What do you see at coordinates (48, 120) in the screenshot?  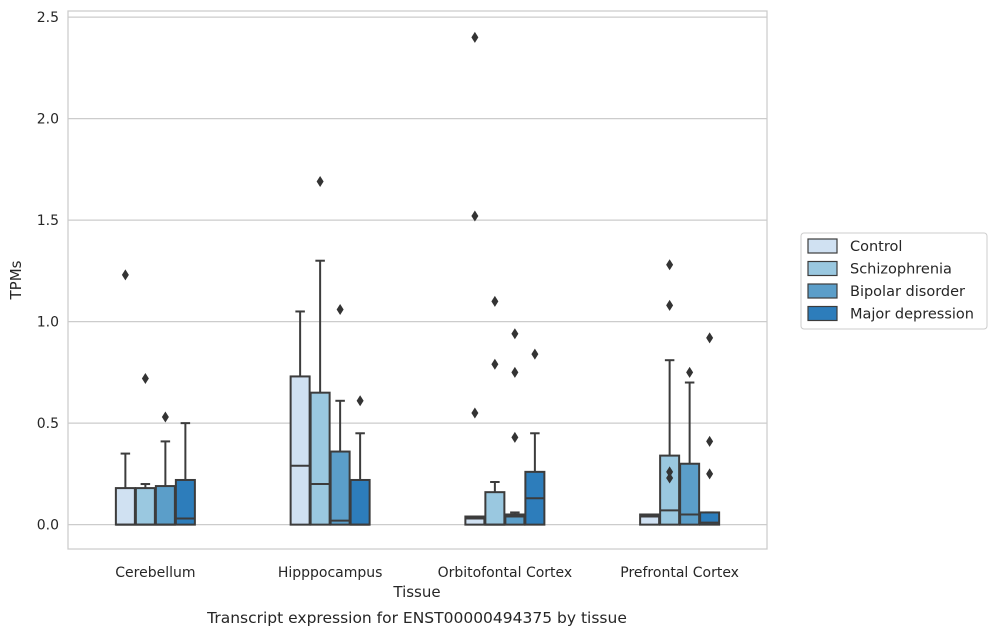 I see `y-tick-label: 2.0` at bounding box center [48, 120].